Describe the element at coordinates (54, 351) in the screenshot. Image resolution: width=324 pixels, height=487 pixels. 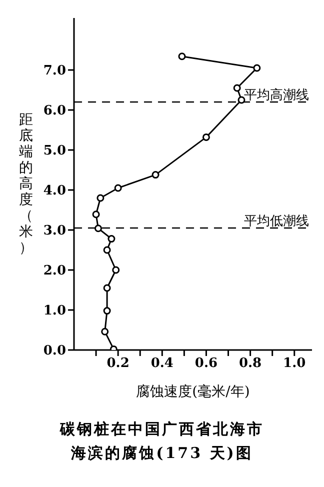
I see `y-tick-label: 0.0` at that location.